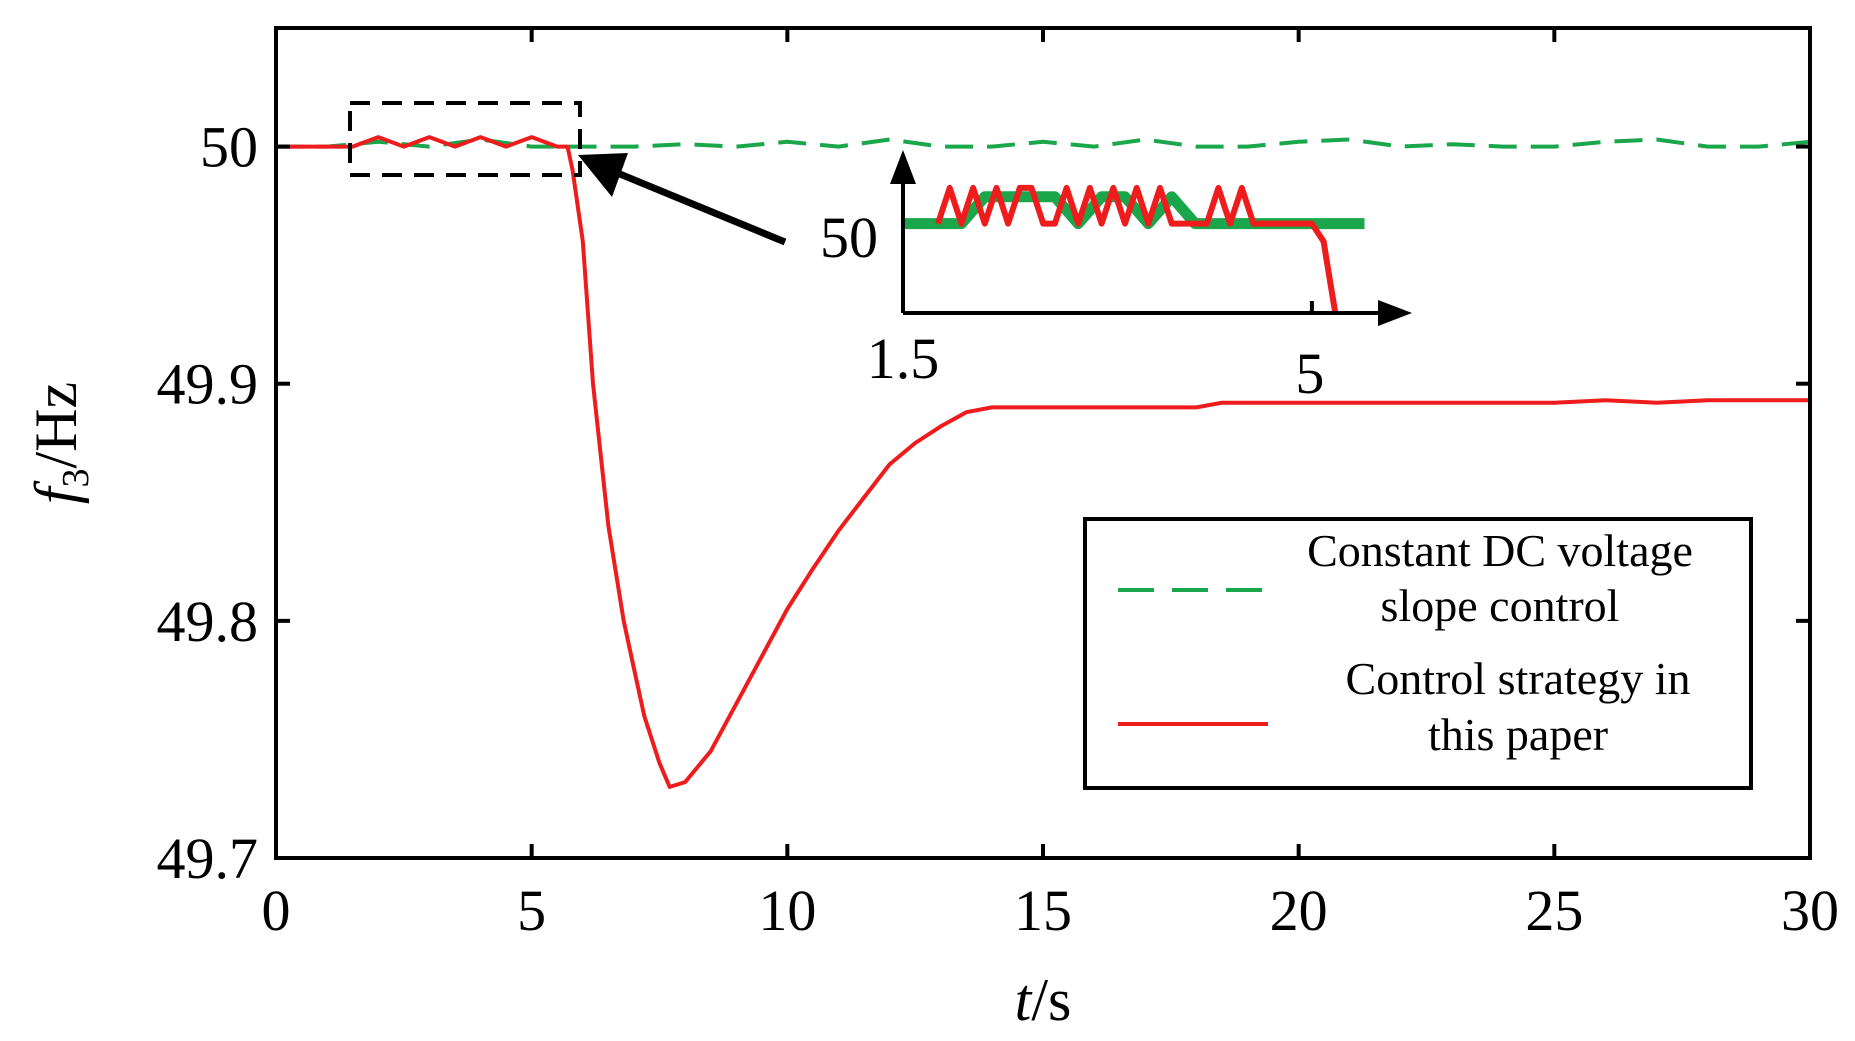 This screenshot has width=1855, height=1041. Describe the element at coordinates (229, 147) in the screenshot. I see `y-tick-label: 50` at that location.